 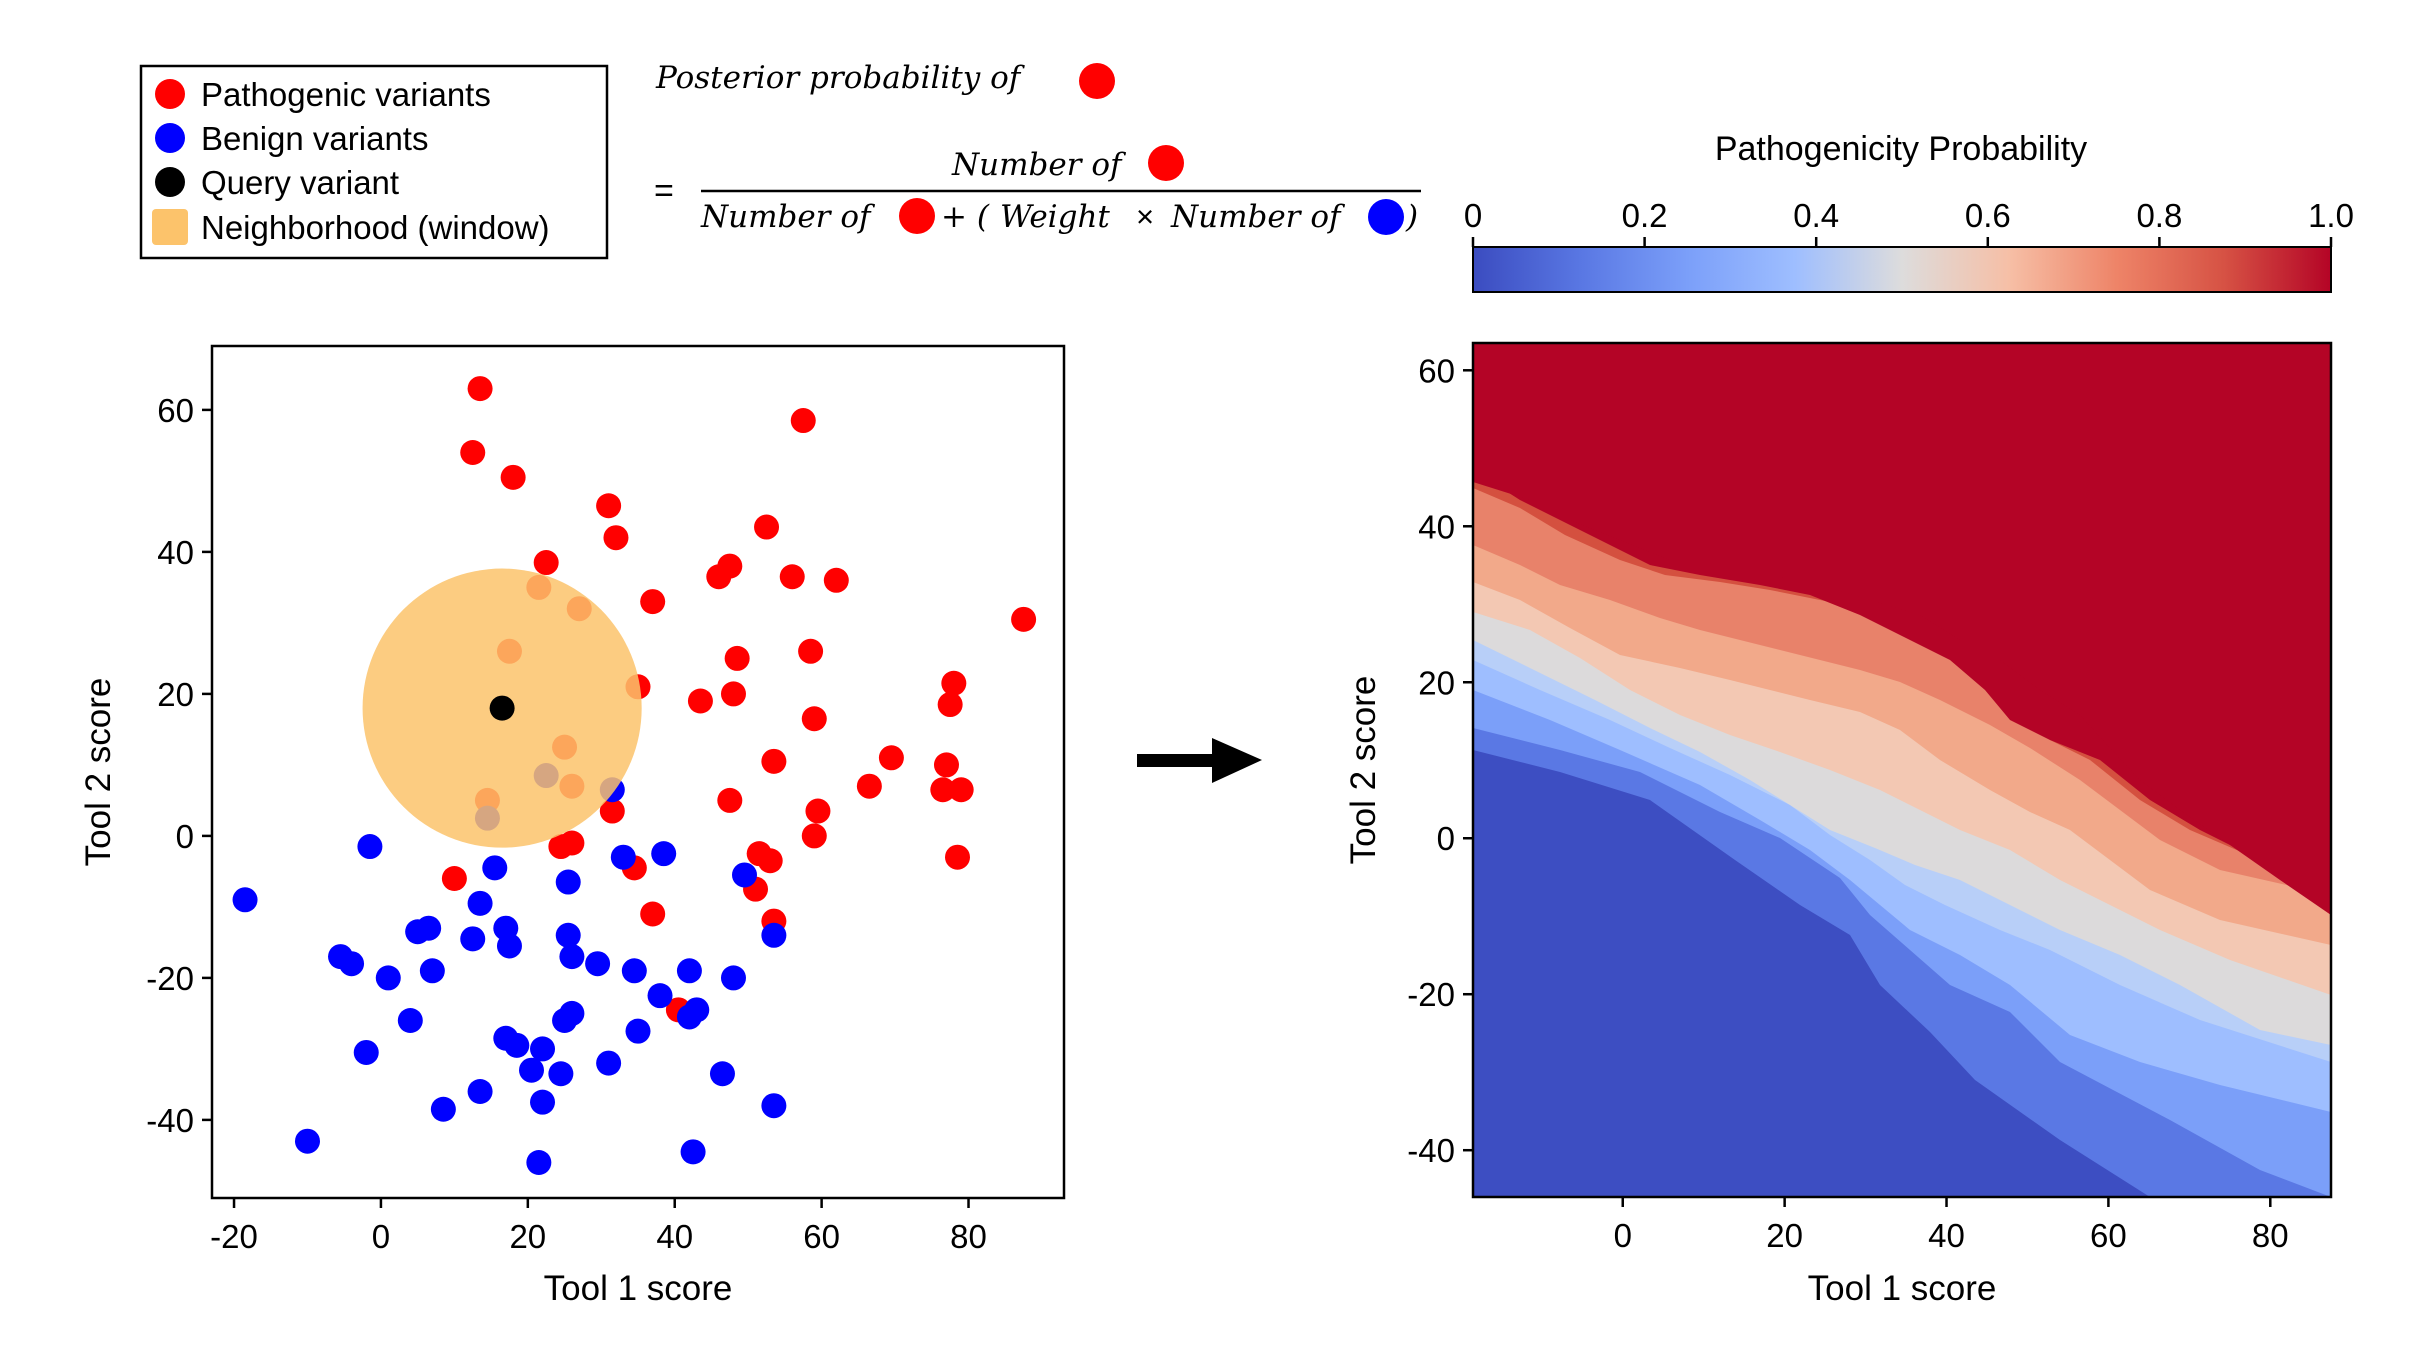 What do you see at coordinates (1902, 1288) in the screenshot?
I see `heatmap-xlabel: Tool 1 score` at bounding box center [1902, 1288].